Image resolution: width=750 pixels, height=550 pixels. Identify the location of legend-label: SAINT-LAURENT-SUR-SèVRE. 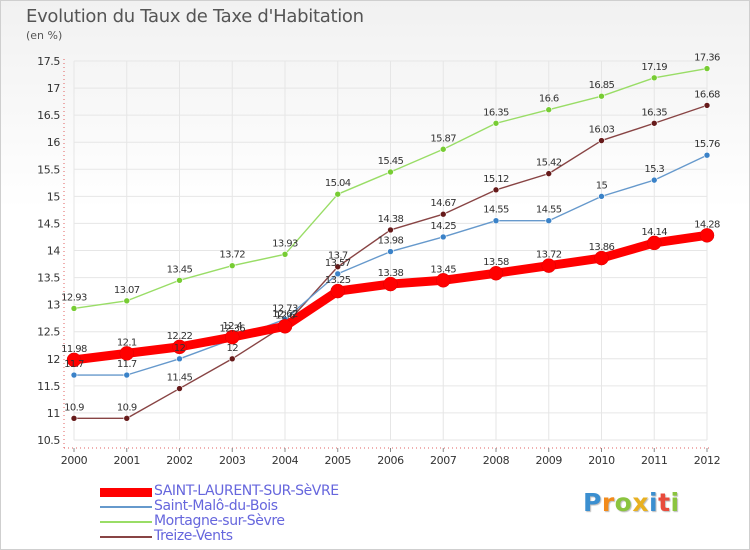
(246, 491).